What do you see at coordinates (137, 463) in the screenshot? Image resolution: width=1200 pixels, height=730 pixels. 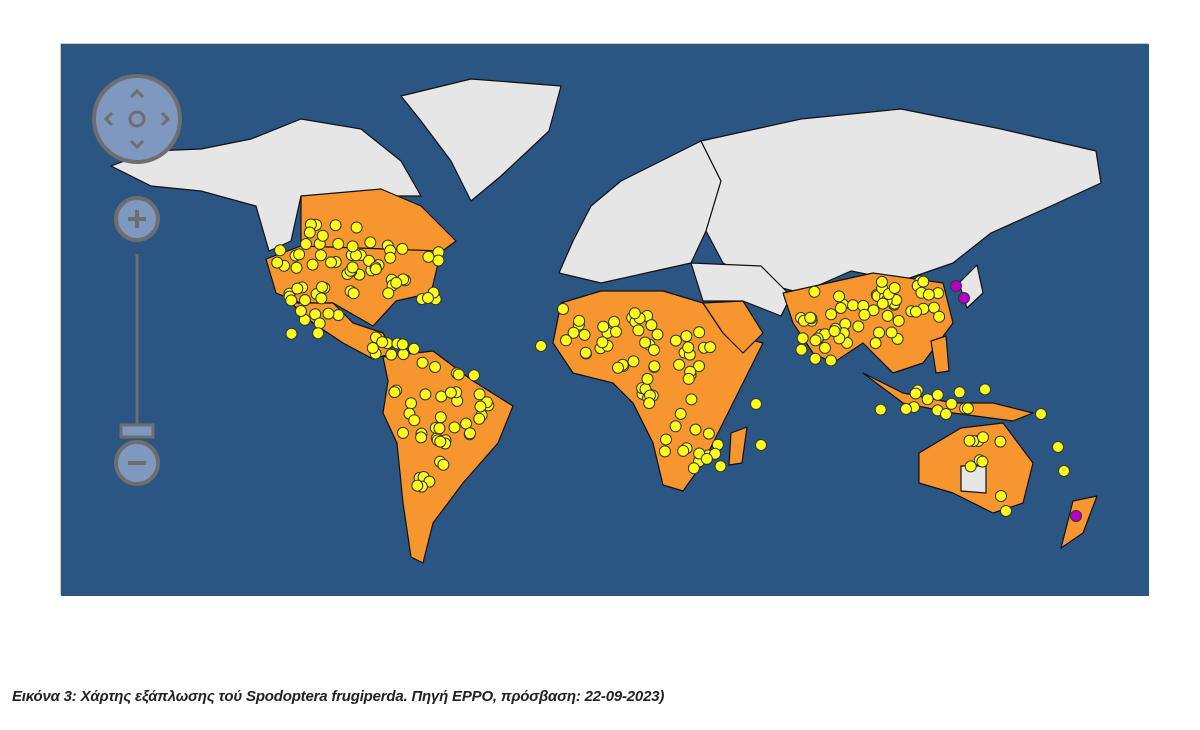 I see `zoom-out-button` at bounding box center [137, 463].